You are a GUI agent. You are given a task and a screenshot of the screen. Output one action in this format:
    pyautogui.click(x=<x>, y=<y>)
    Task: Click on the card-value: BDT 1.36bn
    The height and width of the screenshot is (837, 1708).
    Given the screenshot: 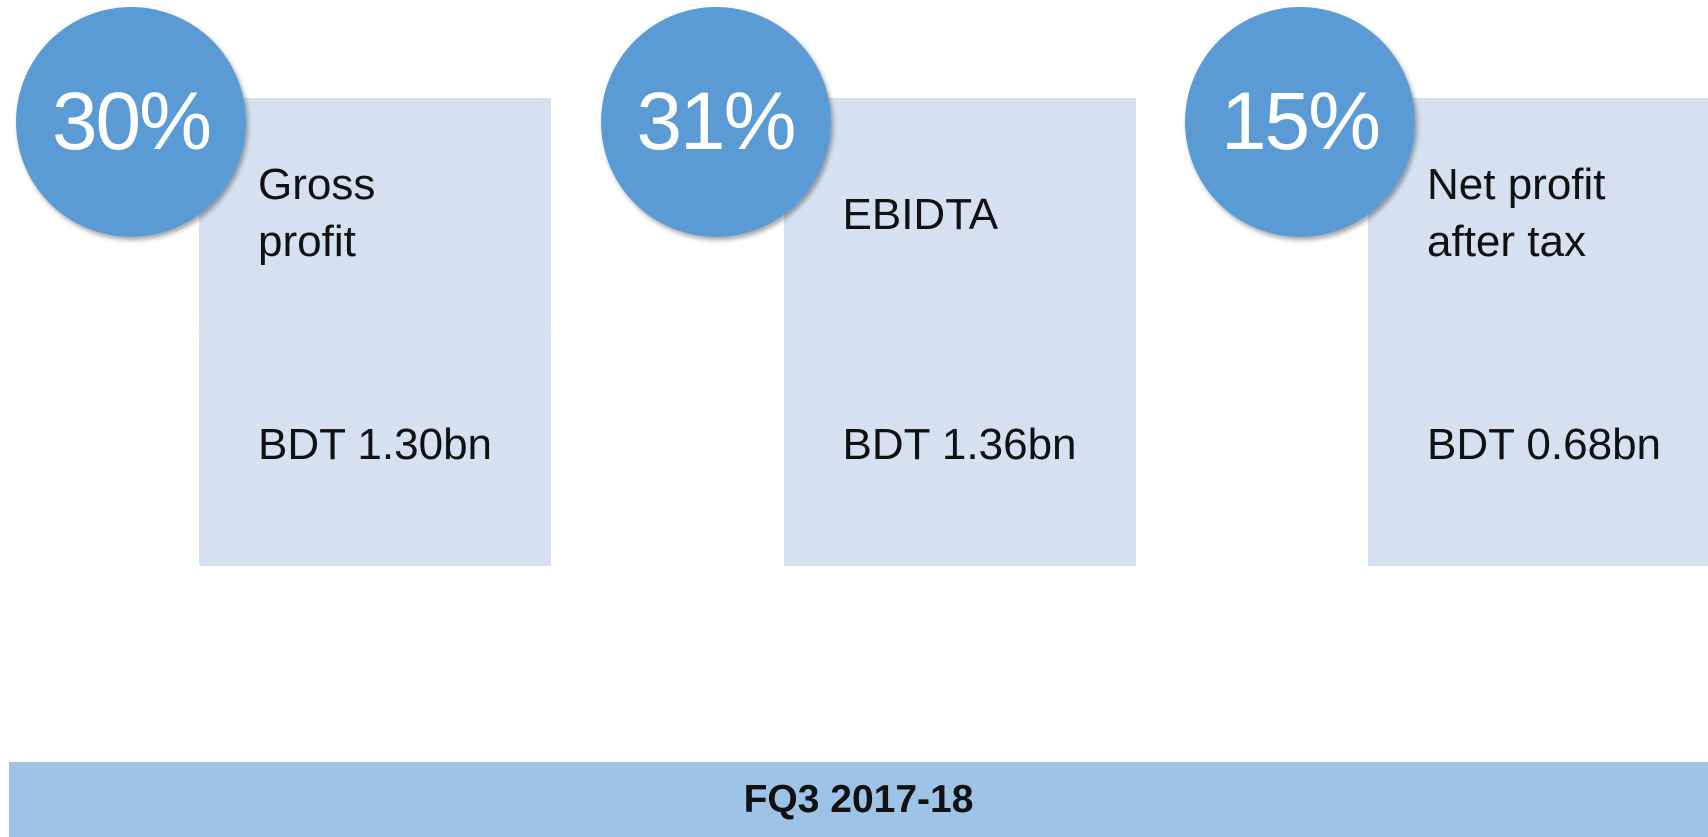 What is the action you would take?
    pyautogui.click(x=959, y=444)
    